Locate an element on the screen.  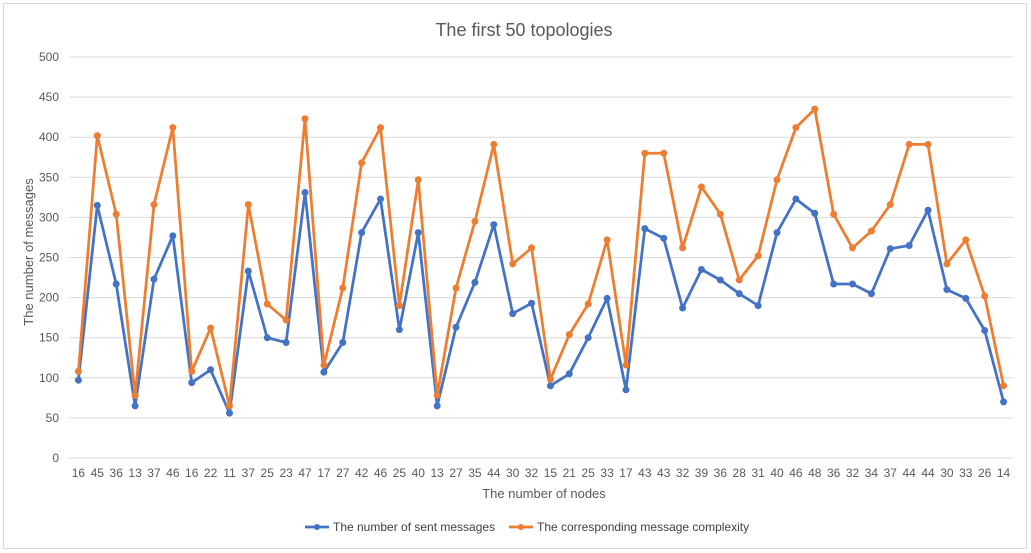
x-tick-label: 13 is located at coordinates (135, 473).